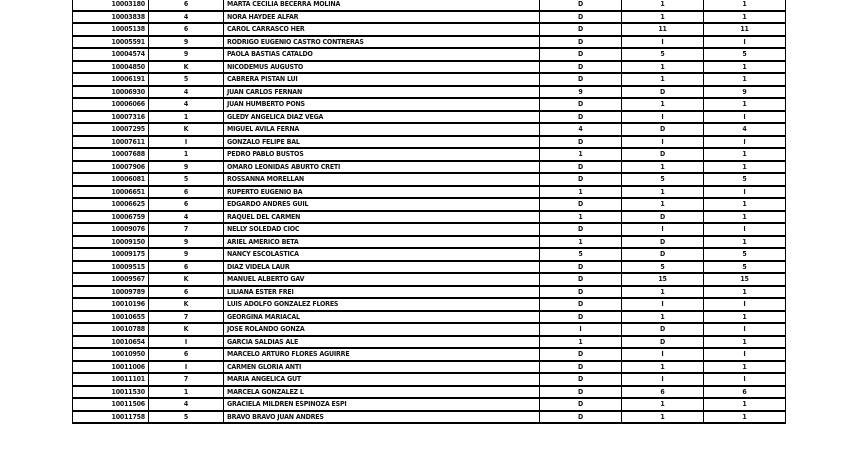 The image size is (860, 450). What do you see at coordinates (110, 267) in the screenshot?
I see `id-cell: 10009515` at bounding box center [110, 267].